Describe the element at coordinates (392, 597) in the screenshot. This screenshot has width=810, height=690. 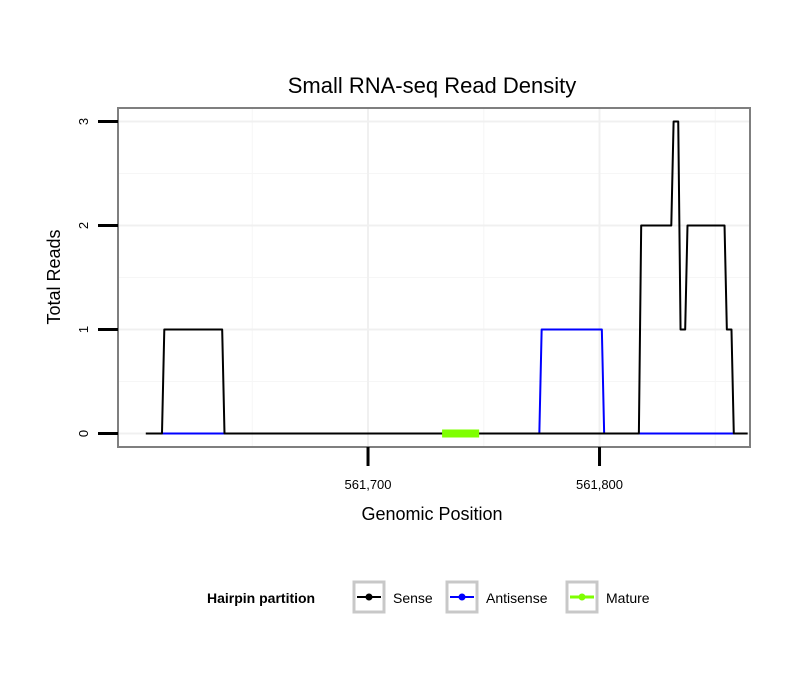
I see `legend-item-sense: Sense` at that location.